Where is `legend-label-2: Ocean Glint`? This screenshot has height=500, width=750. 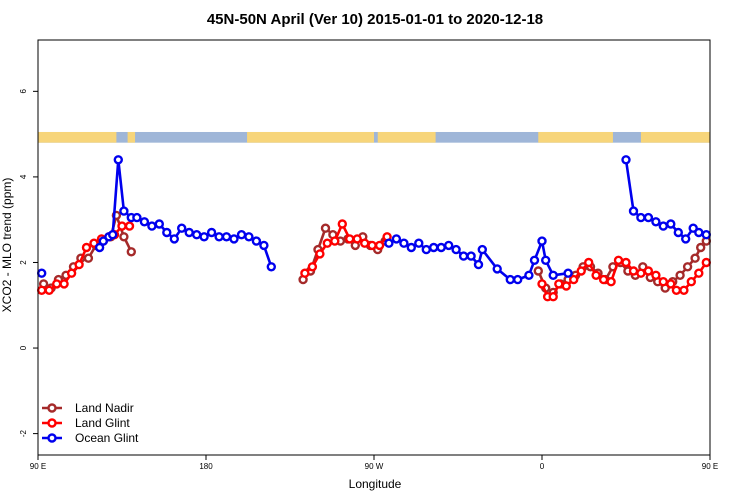 legend-label-2: Ocean Glint is located at coordinates (107, 438).